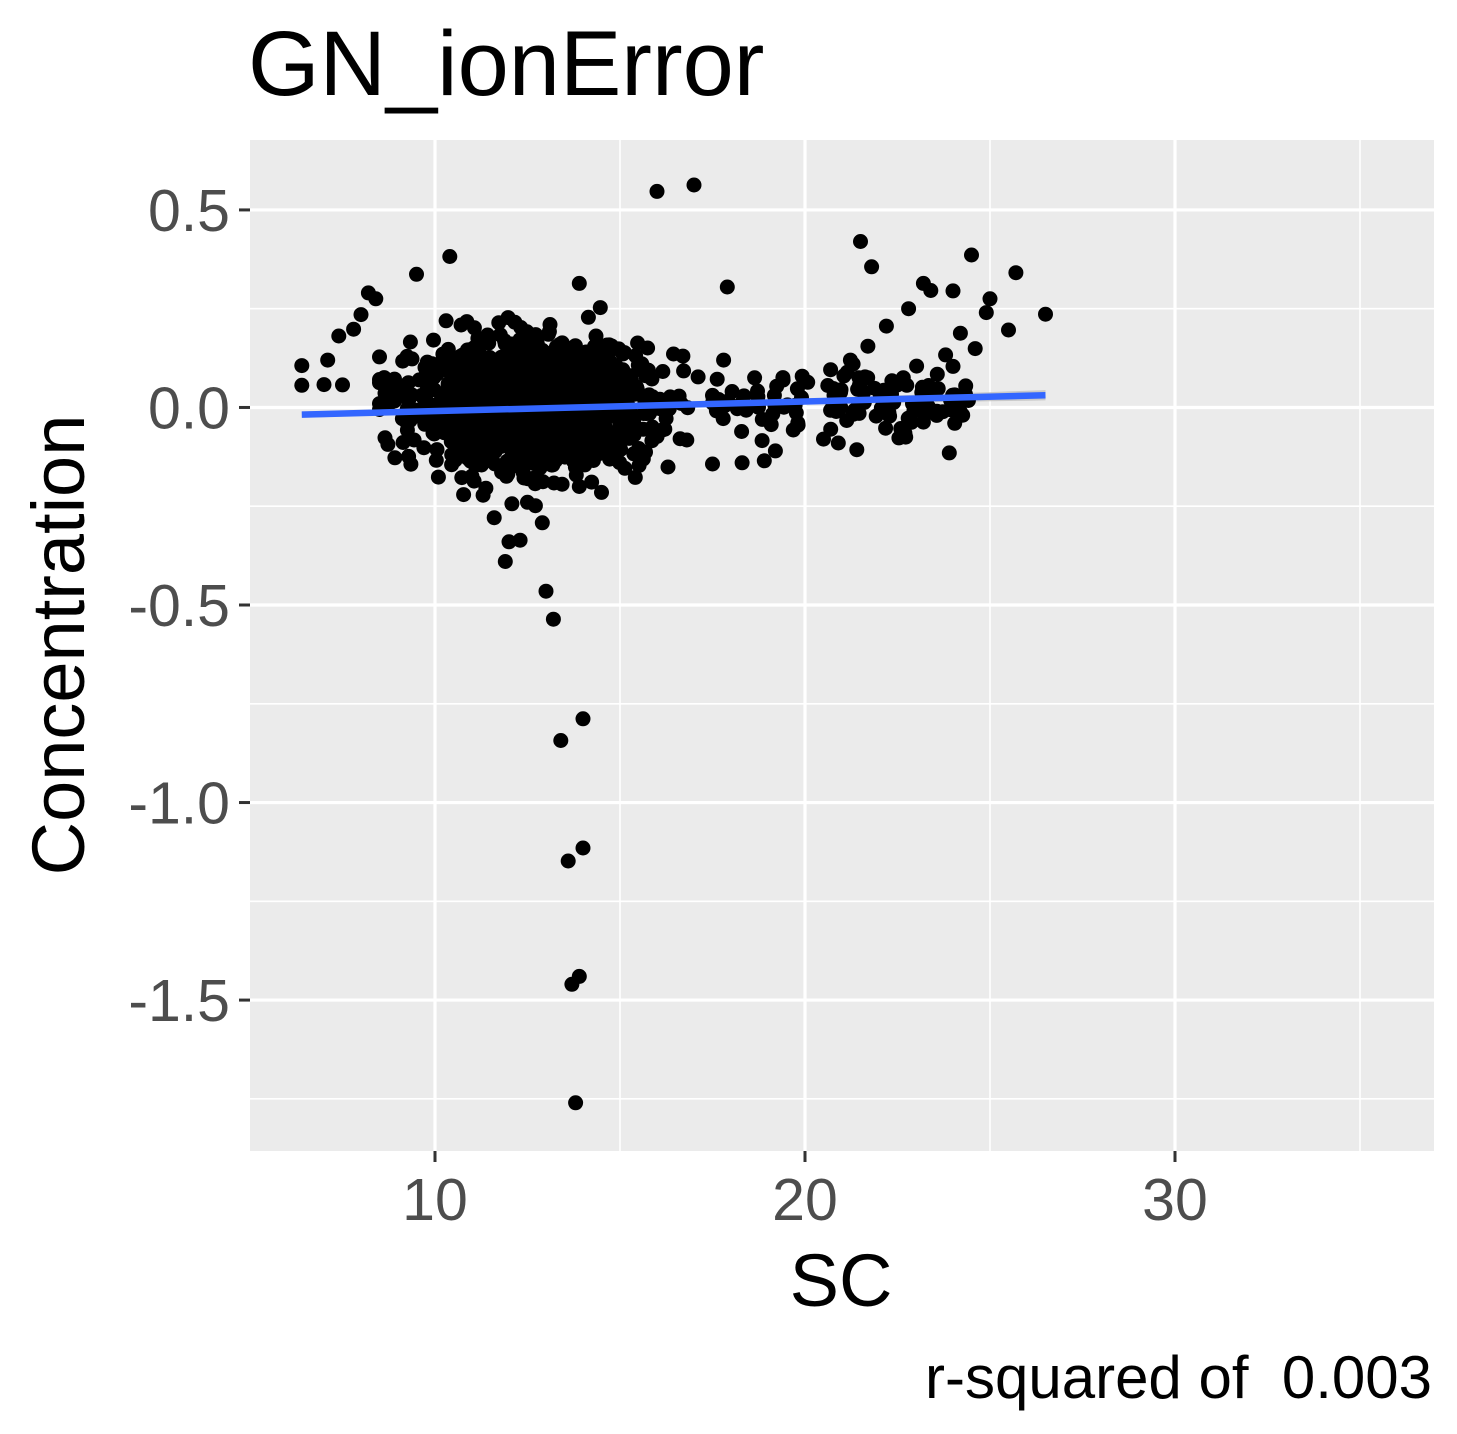  I want to click on chart-title: GN_ionError, so click(506, 64).